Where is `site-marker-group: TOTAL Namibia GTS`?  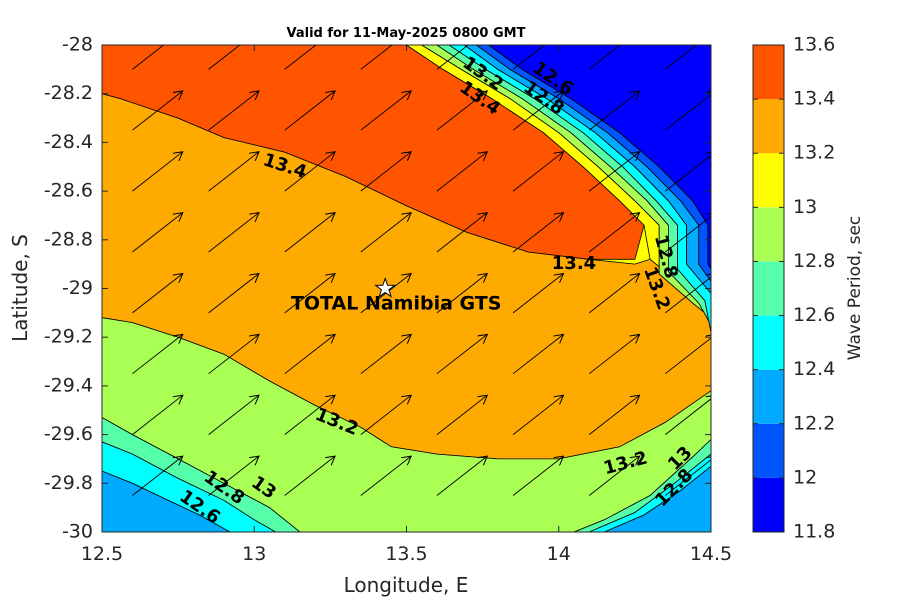
site-marker-group: TOTAL Namibia GTS is located at coordinates (396, 295).